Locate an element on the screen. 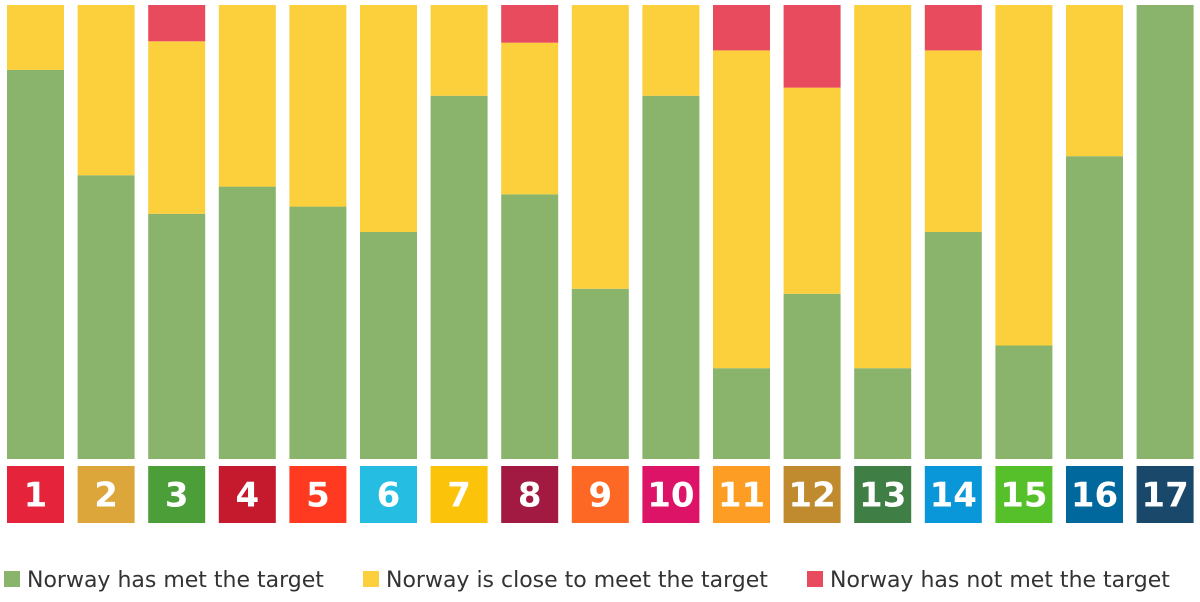  goal-1-label-box is located at coordinates (35, 494).